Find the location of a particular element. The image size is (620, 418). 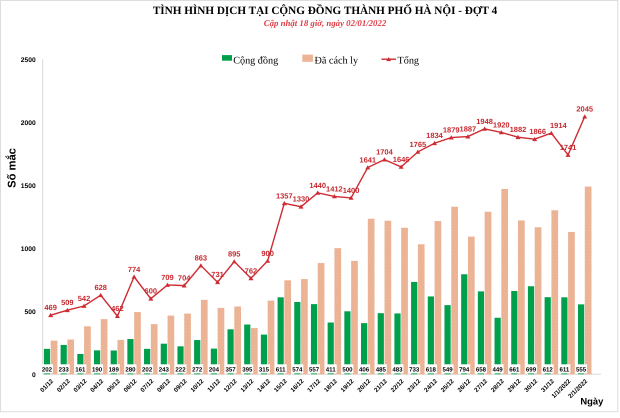

svg-text: 1641 is located at coordinates (367, 160).